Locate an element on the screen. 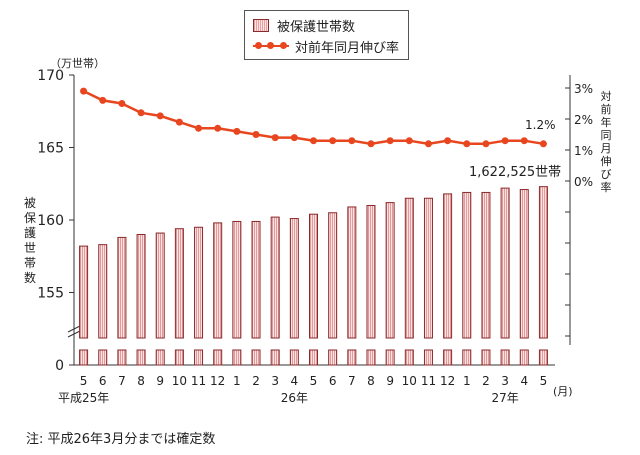  x-tick-label: 12 is located at coordinates (447, 381).